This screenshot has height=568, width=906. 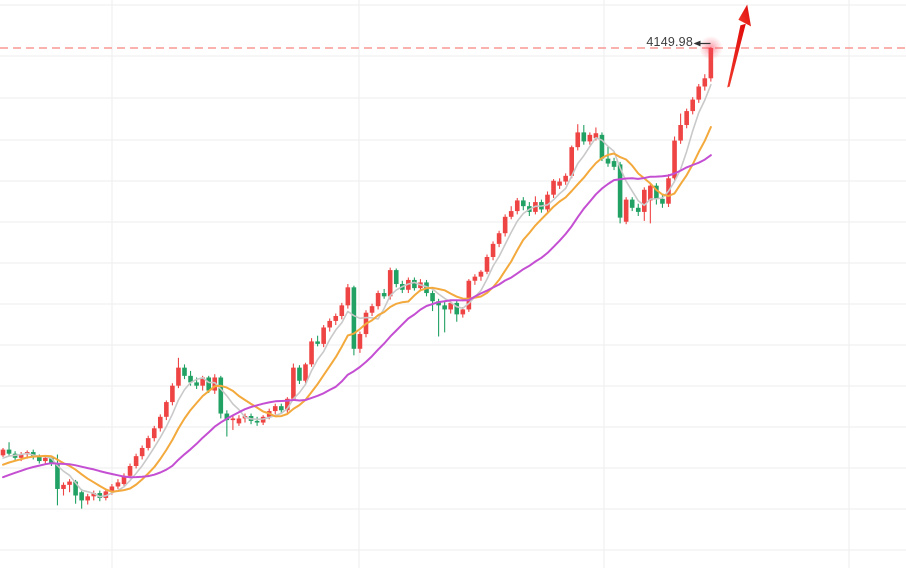 I want to click on surge-arrow-icon, so click(x=739, y=46).